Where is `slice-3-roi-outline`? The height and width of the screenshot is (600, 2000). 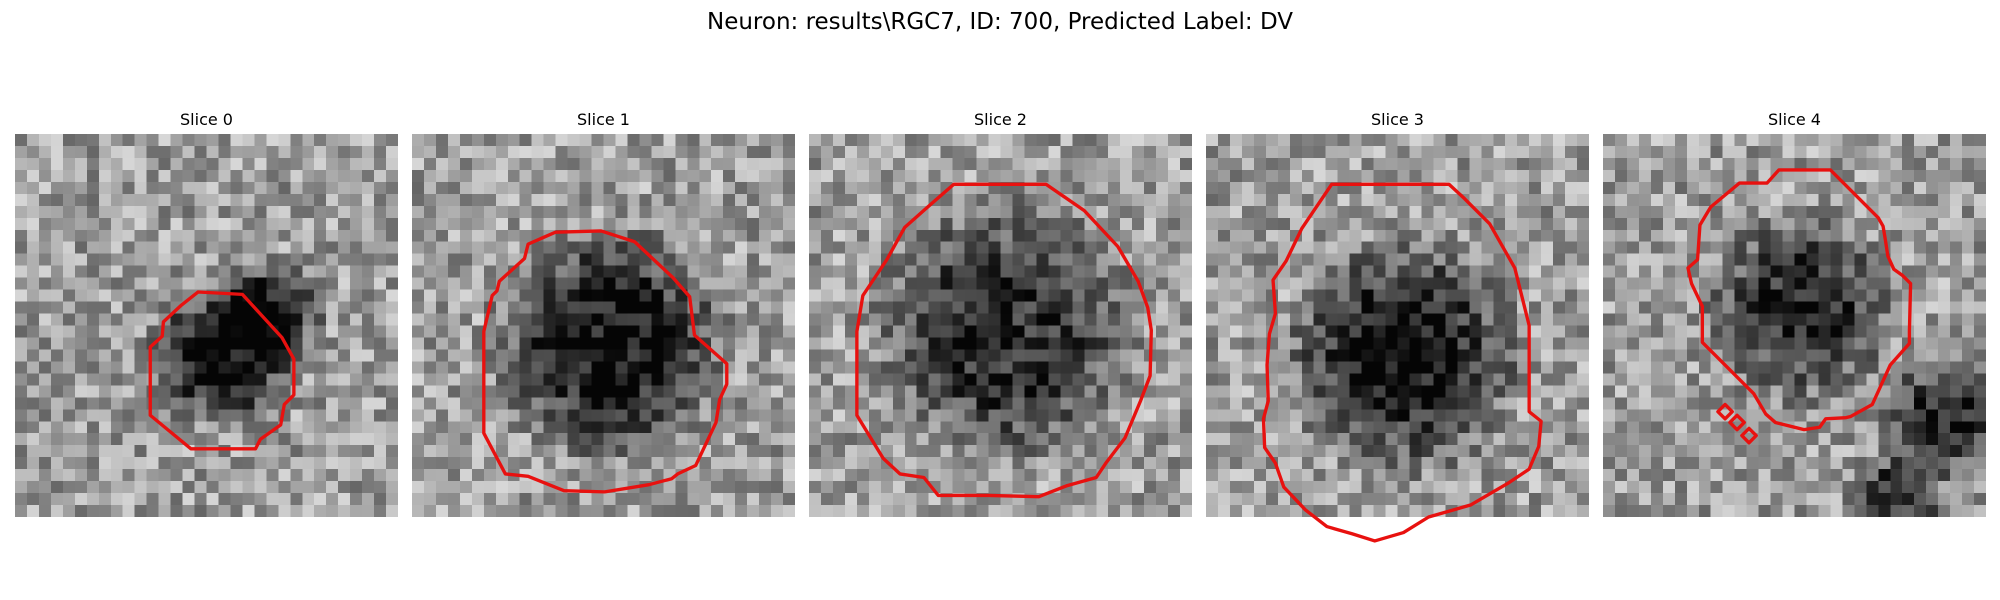 slice-3-roi-outline is located at coordinates (1402, 362).